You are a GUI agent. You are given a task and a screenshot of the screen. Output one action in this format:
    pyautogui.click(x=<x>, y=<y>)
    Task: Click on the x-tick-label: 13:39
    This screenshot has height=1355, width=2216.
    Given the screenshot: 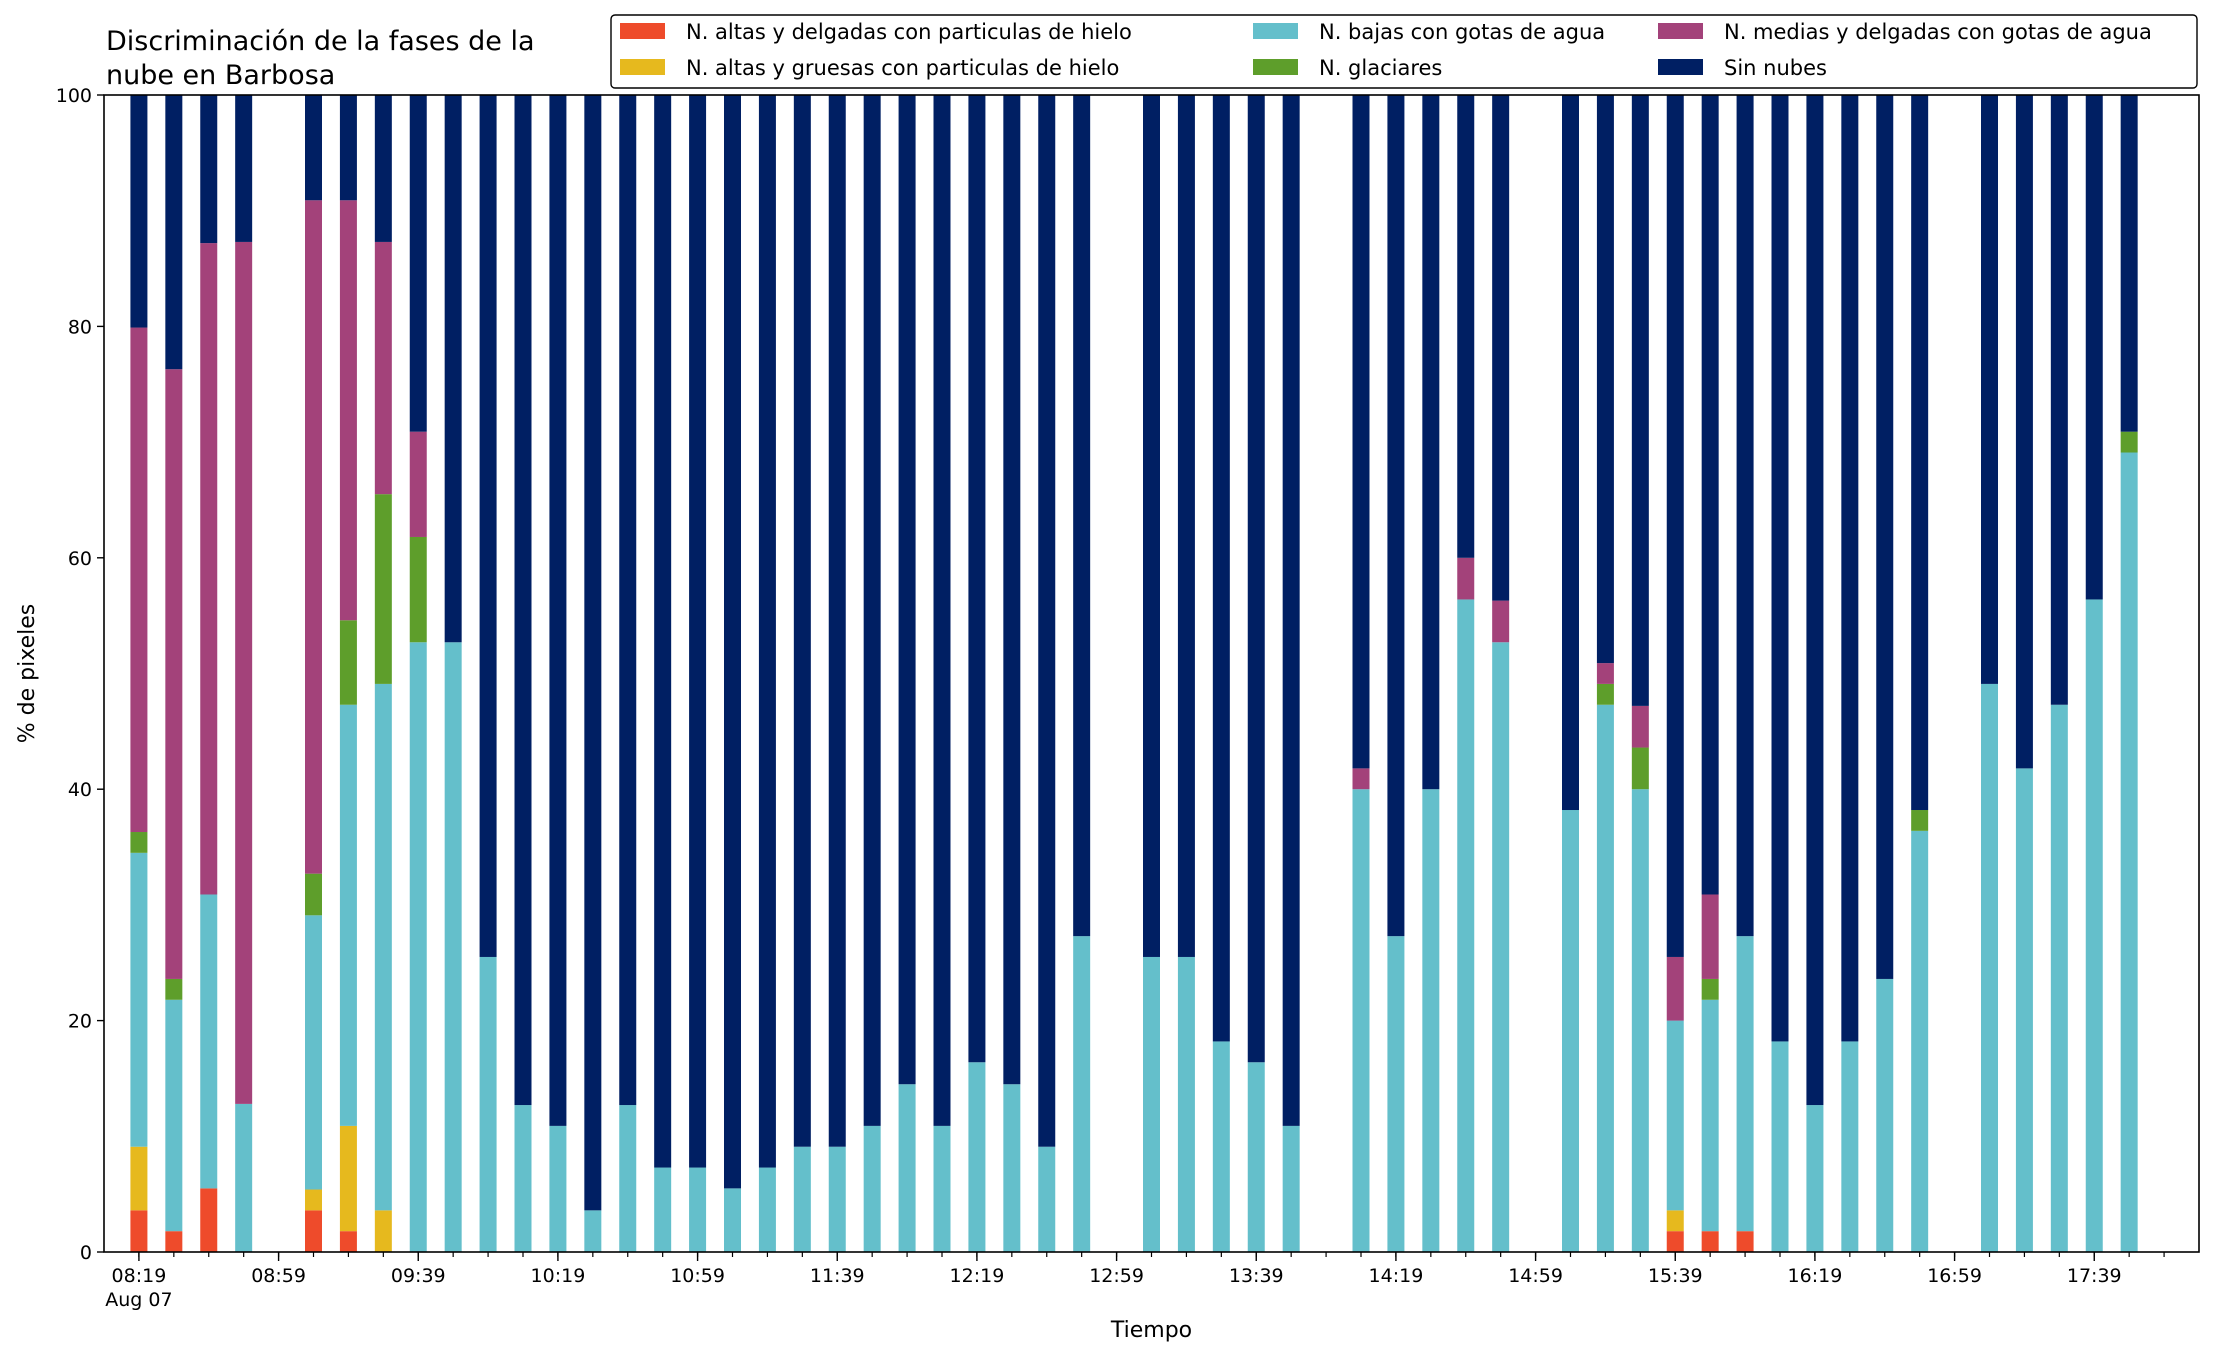 What is the action you would take?
    pyautogui.click(x=1256, y=1276)
    